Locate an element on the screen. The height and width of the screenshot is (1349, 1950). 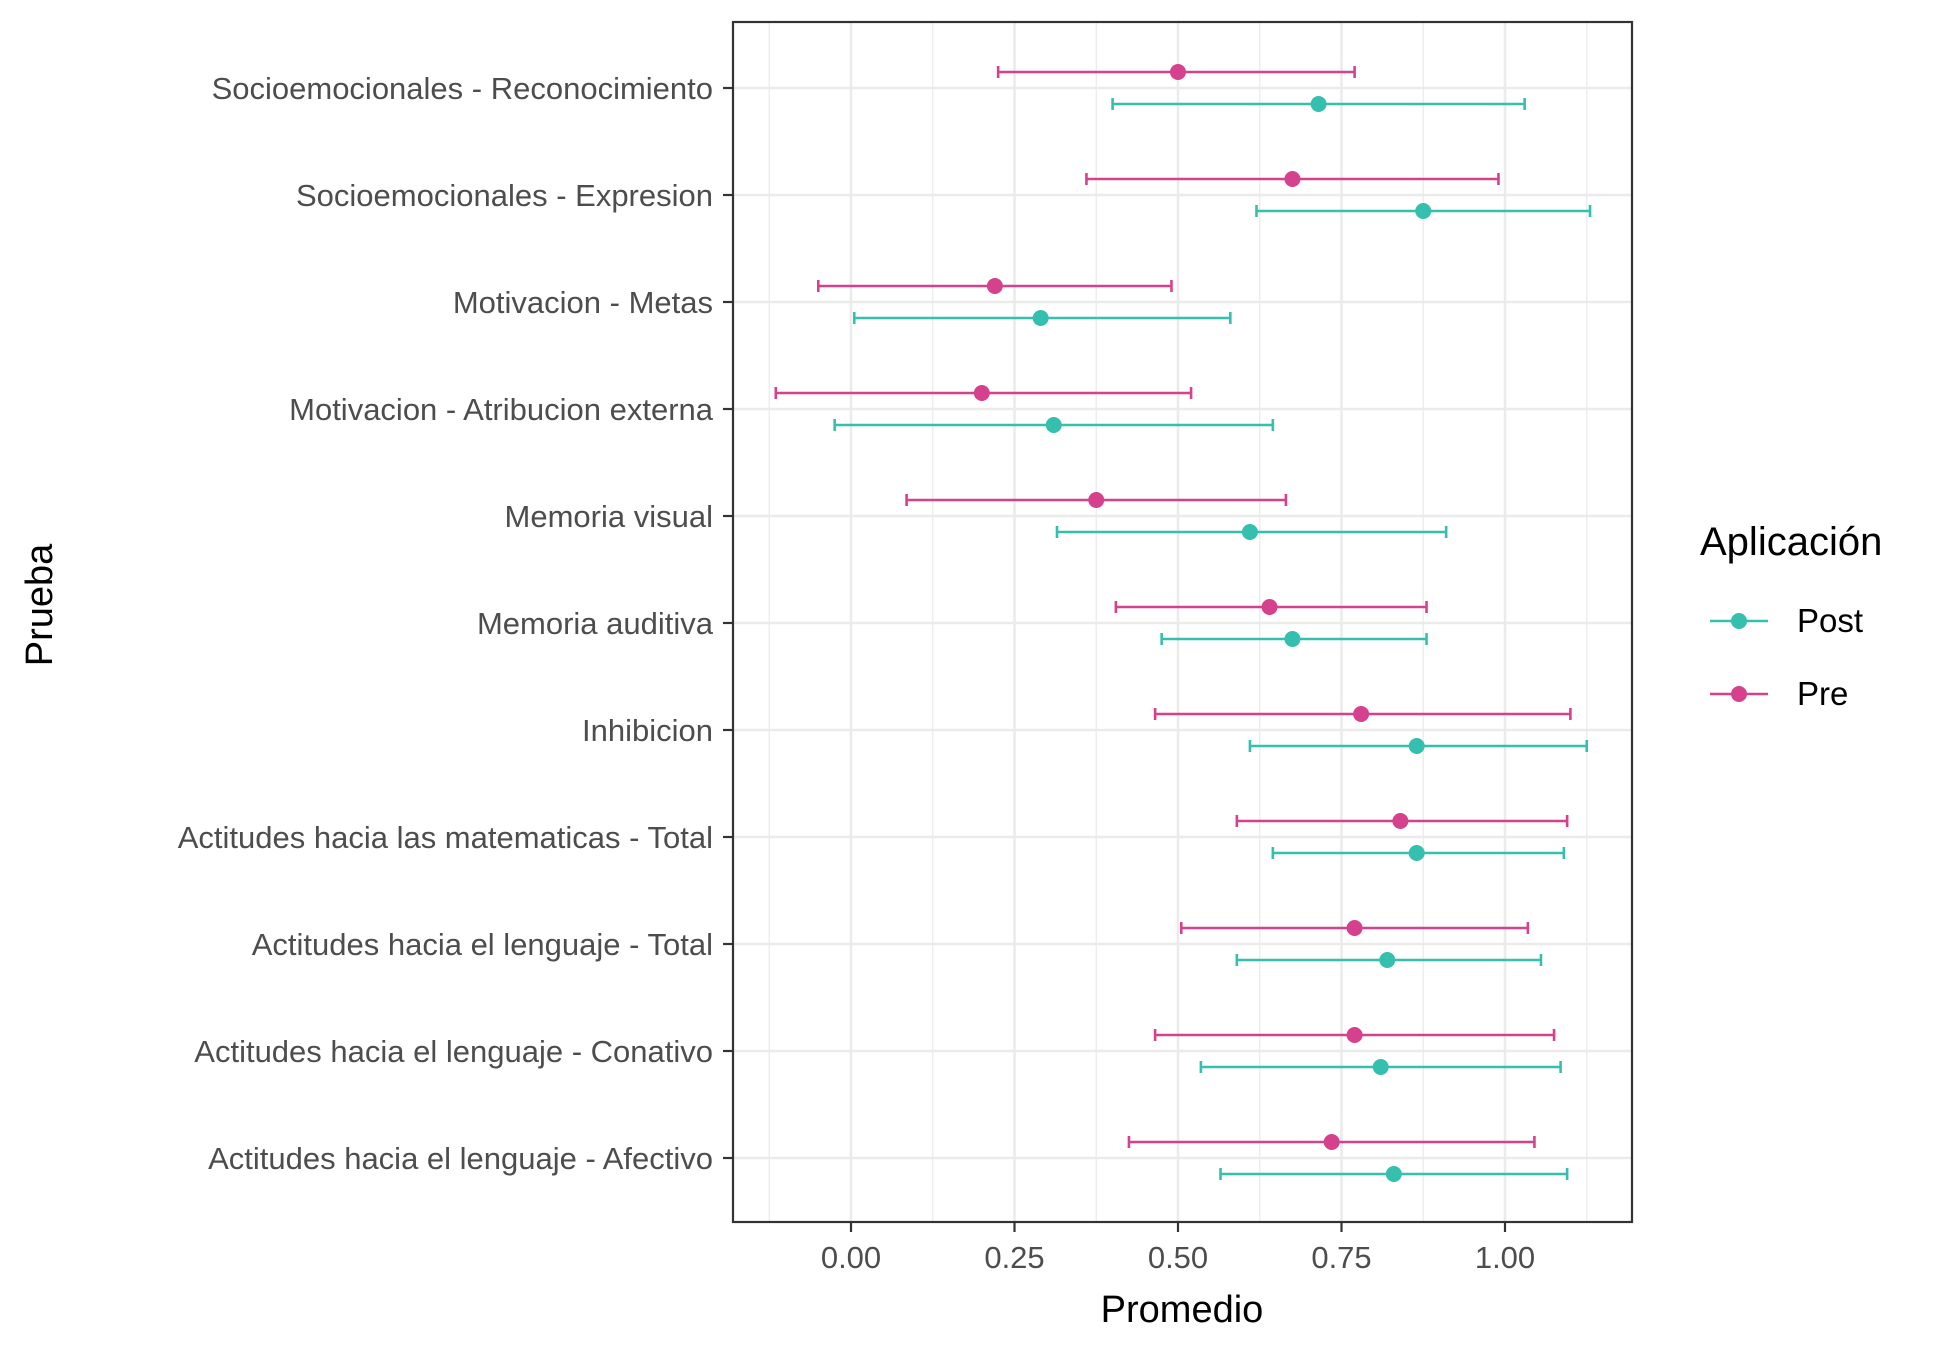
y-tick-label: Memoria visual is located at coordinates (609, 516).